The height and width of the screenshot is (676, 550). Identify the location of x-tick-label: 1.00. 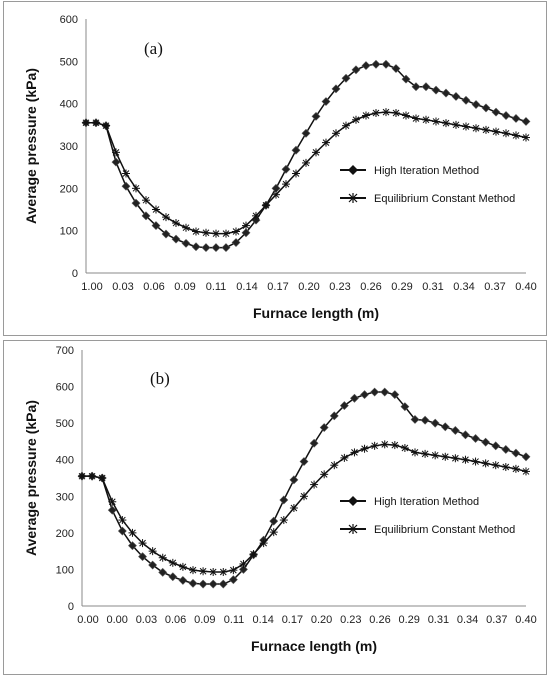
(91, 287).